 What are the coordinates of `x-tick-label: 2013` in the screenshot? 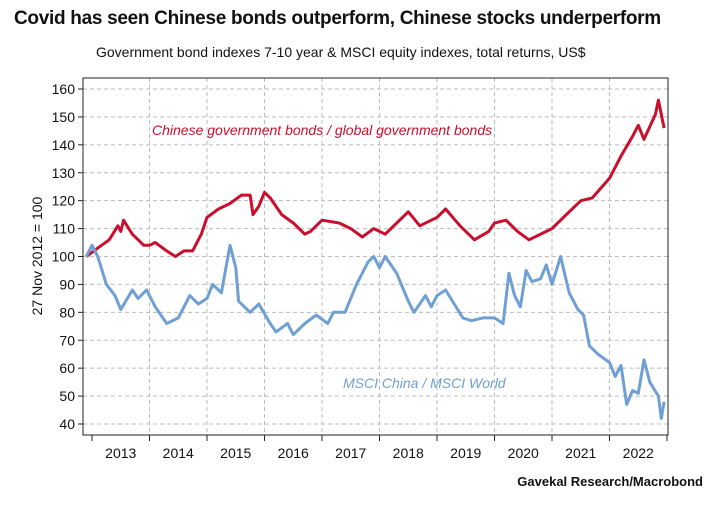 It's located at (120, 453).